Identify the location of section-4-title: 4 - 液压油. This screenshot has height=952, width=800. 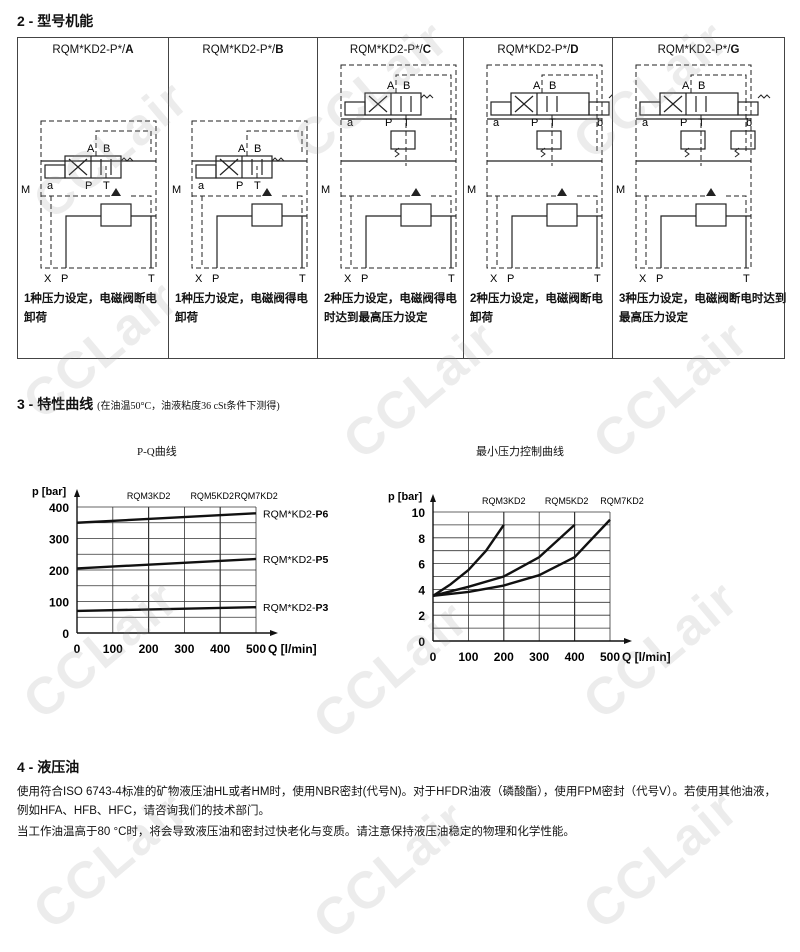
(48, 767).